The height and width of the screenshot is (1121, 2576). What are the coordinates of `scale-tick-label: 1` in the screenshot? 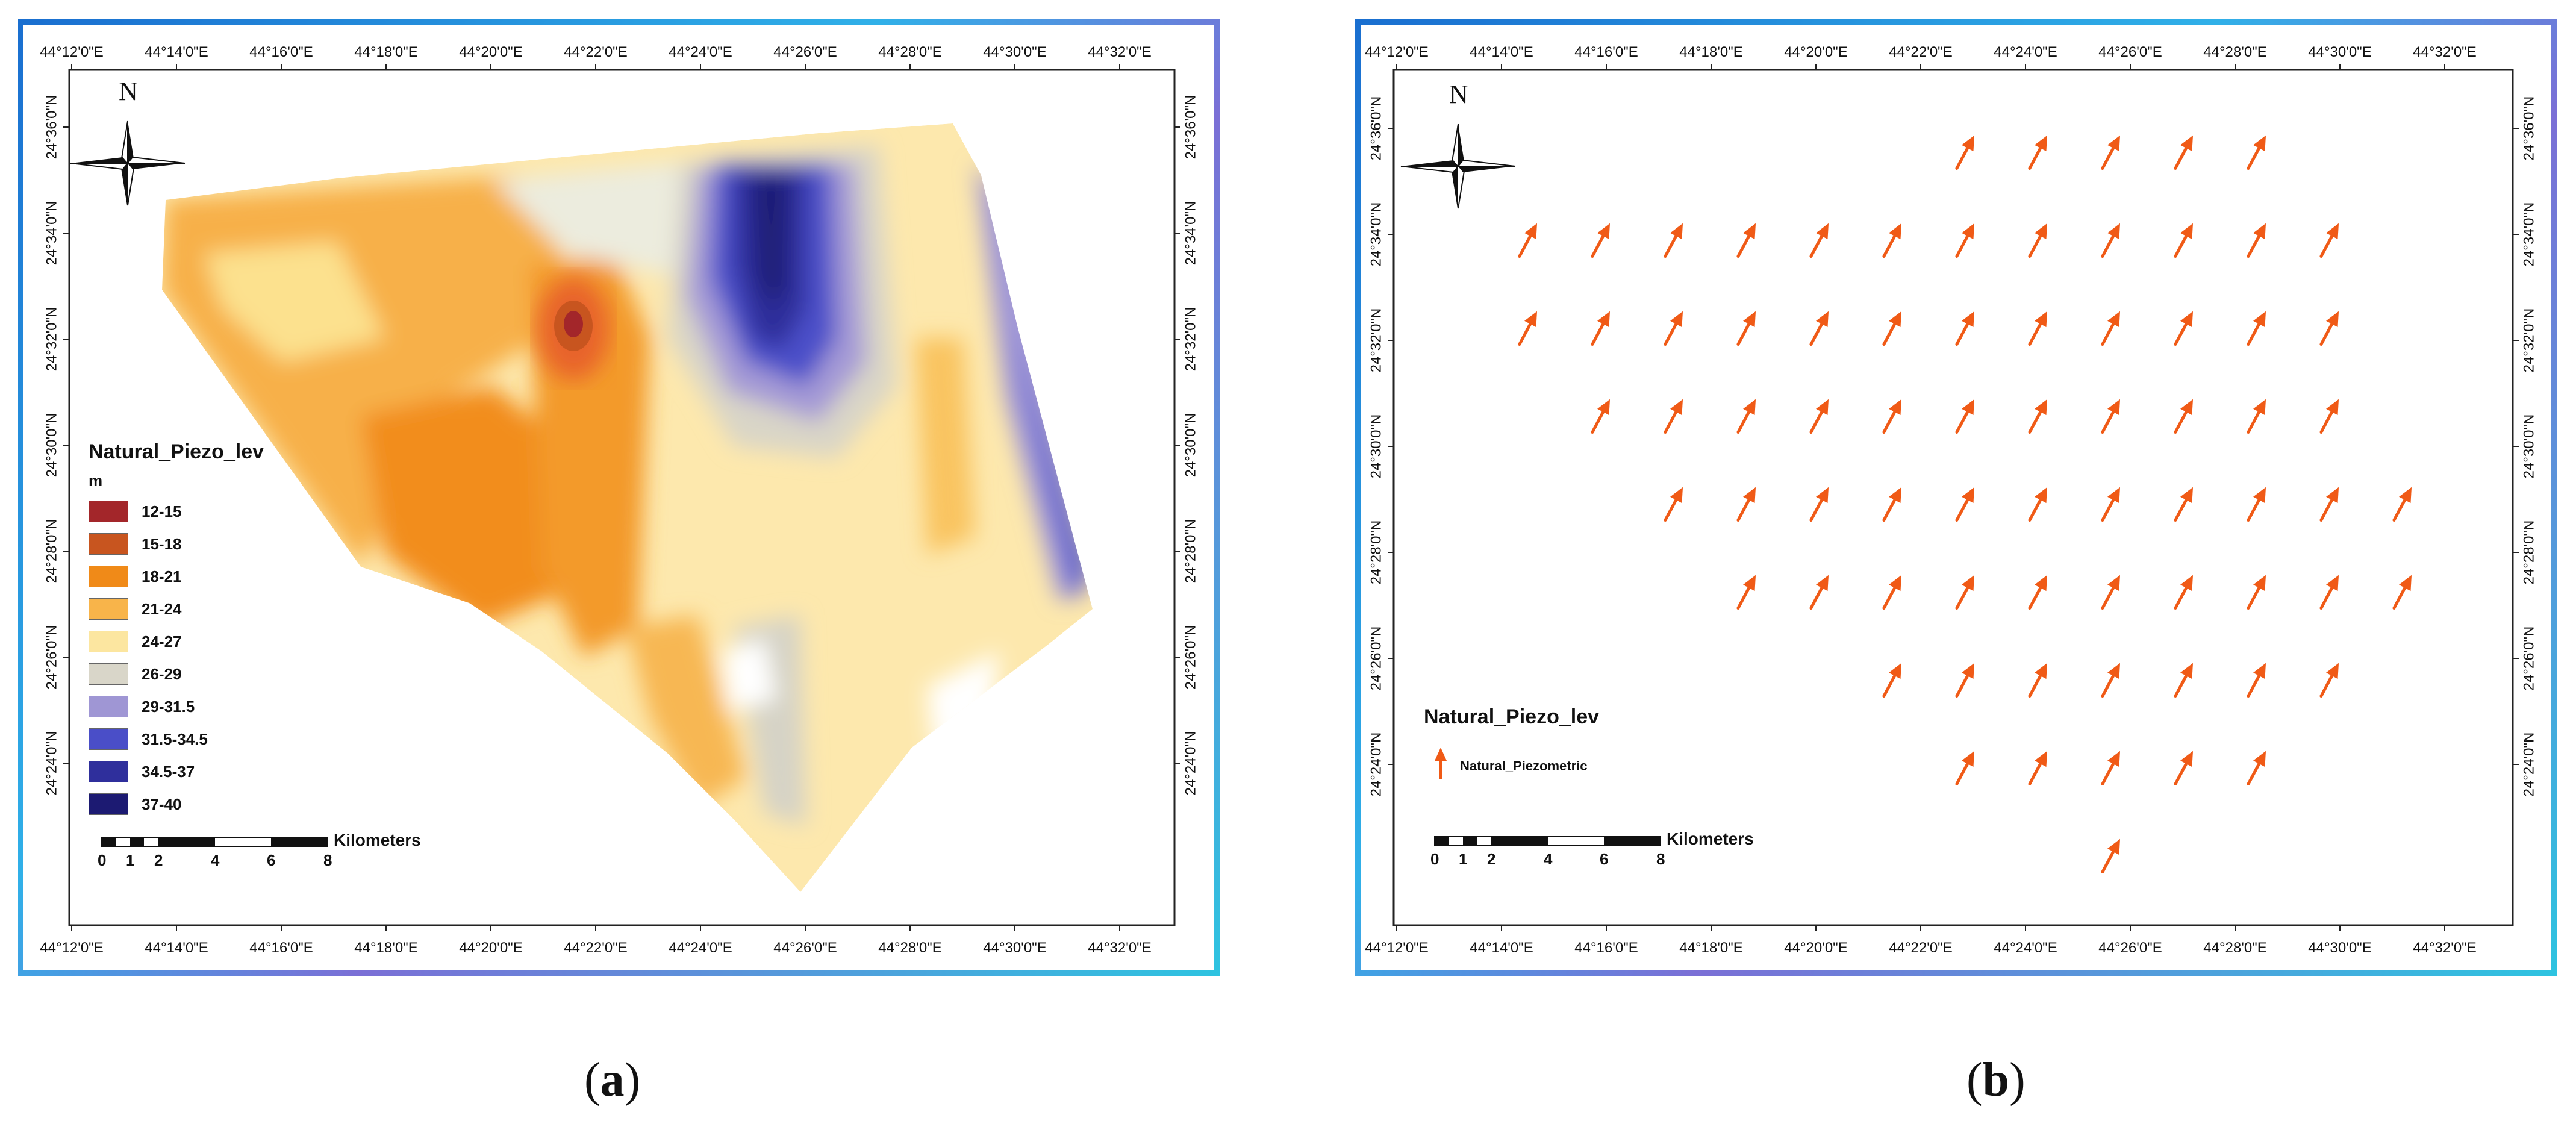 It's located at (1463, 859).